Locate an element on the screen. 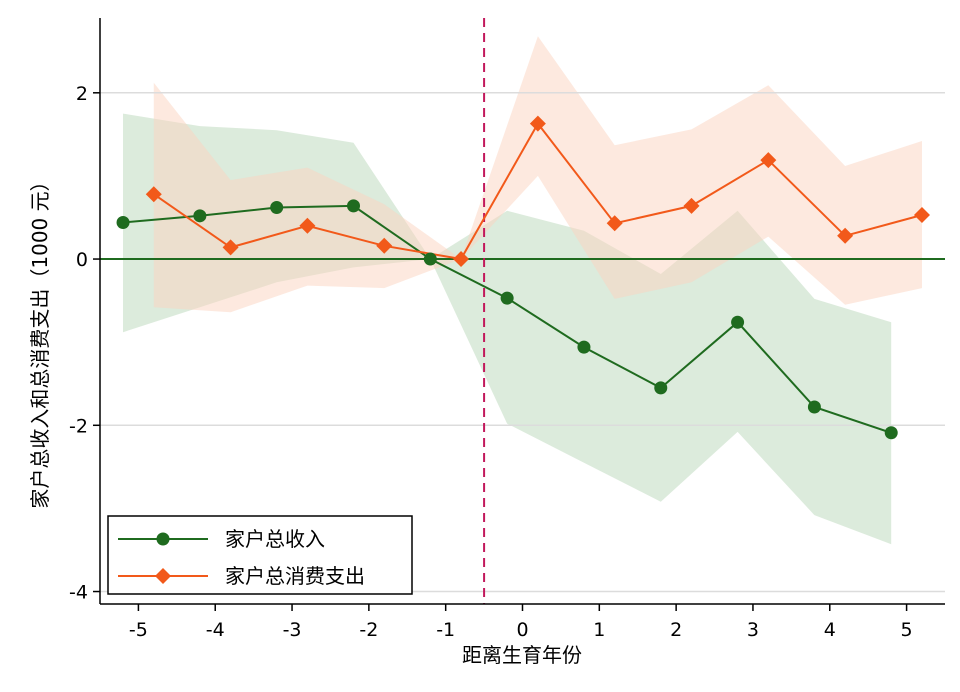  x-tick-label: 0 is located at coordinates (522, 630).